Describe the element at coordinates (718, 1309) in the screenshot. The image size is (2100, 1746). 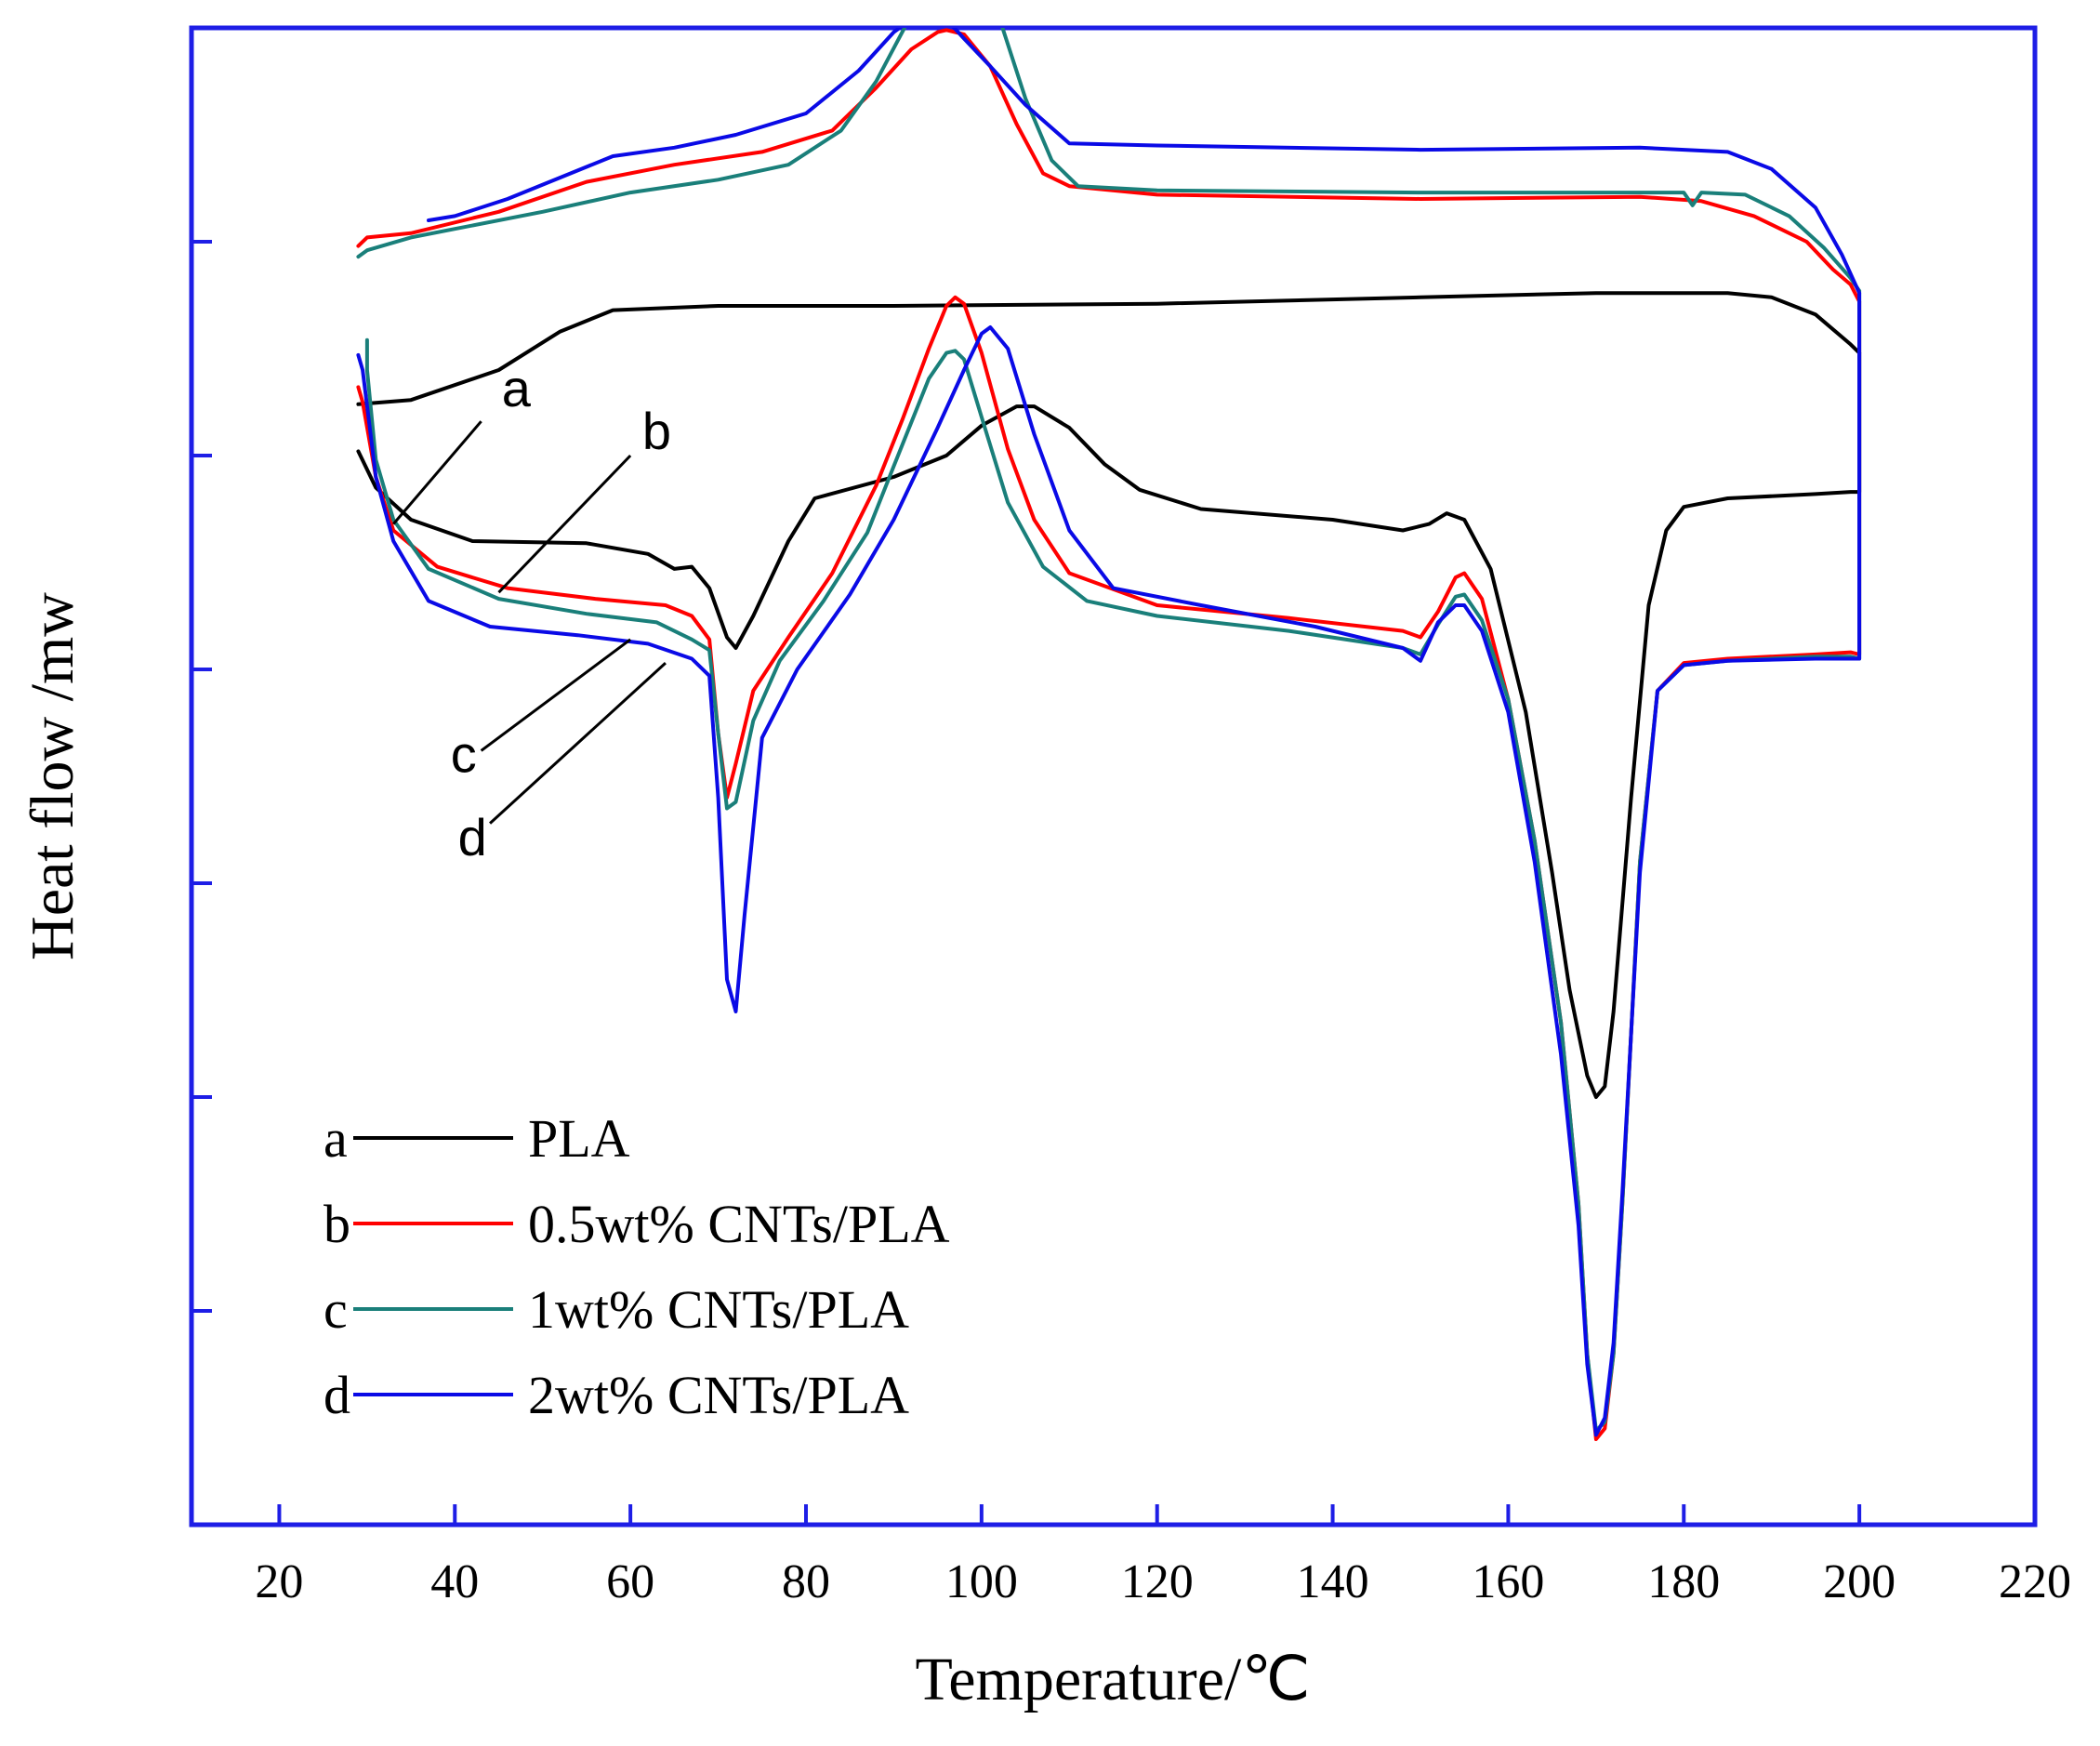
I see `legend-entry-c: 1wt% CNTs/PLA` at that location.